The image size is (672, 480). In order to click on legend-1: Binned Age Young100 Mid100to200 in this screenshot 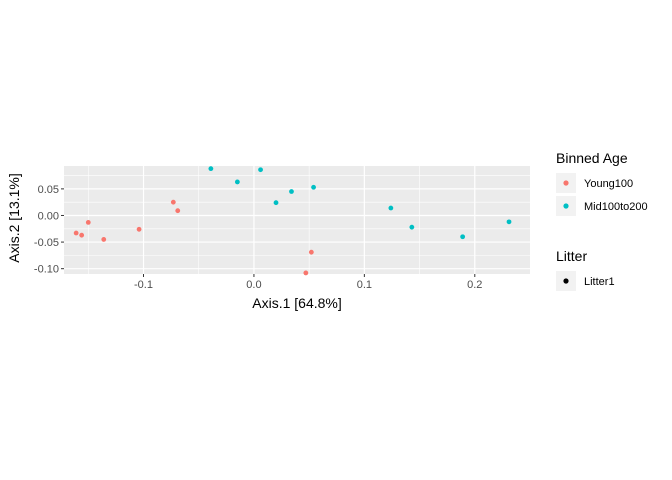, I will do `click(602, 183)`.